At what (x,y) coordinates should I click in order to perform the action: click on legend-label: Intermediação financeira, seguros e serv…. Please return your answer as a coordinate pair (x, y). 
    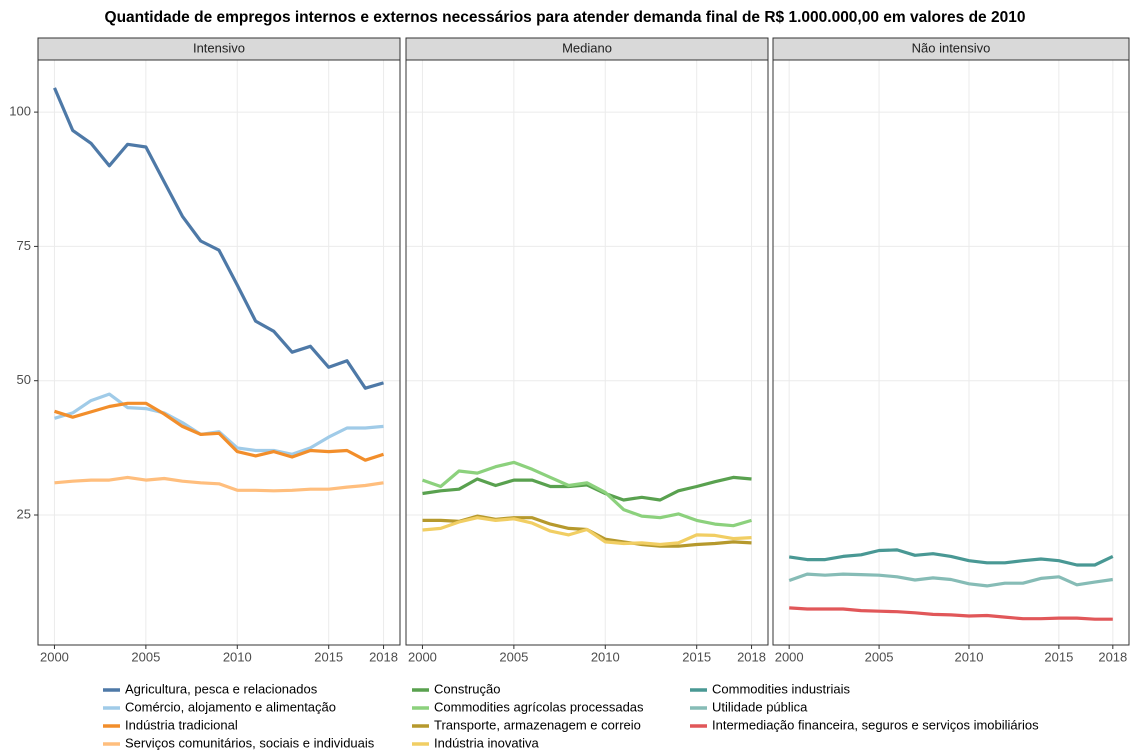
    Looking at the image, I should click on (875, 724).